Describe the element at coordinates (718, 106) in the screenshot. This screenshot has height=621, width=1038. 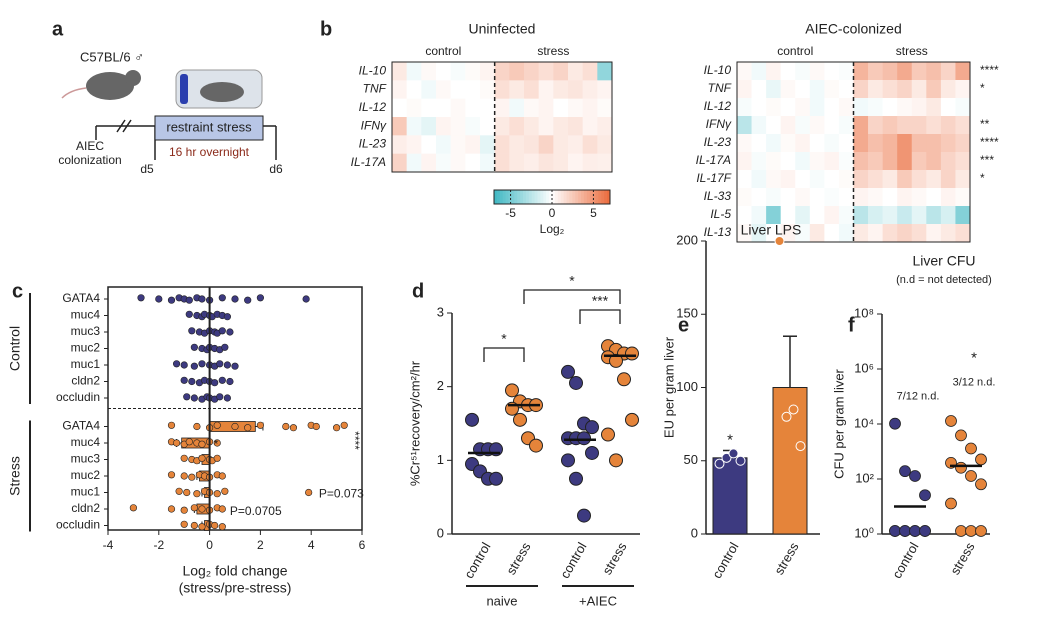
I see `row-label: IL-12` at that location.